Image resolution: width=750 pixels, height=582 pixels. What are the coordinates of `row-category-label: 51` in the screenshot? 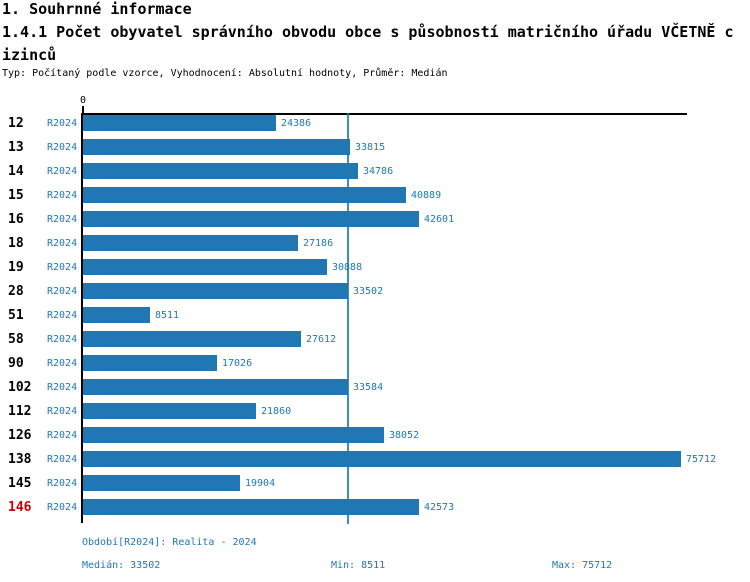 It's located at (16, 315).